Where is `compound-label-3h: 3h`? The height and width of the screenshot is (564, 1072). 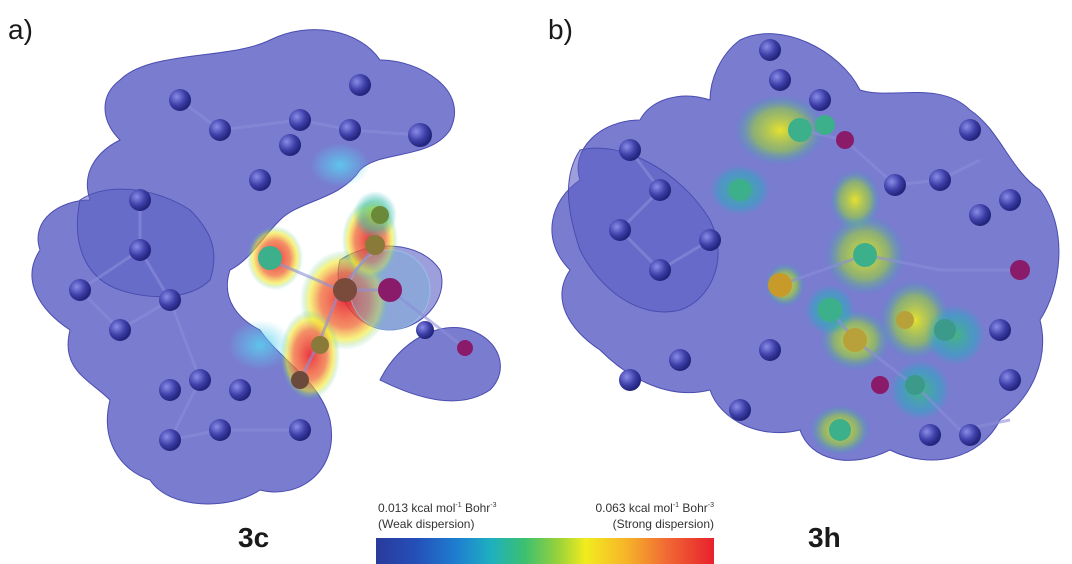
compound-label-3h: 3h is located at coordinates (824, 537).